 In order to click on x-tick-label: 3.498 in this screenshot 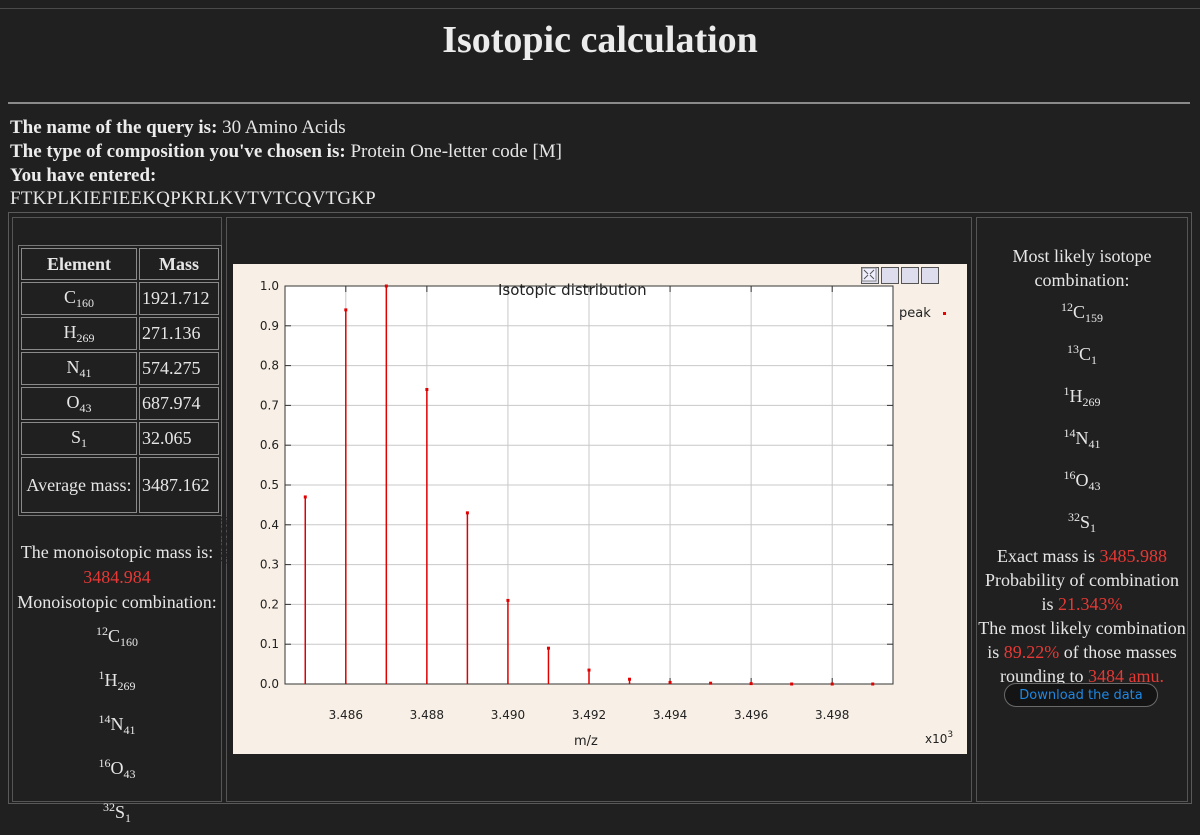, I will do `click(832, 715)`.